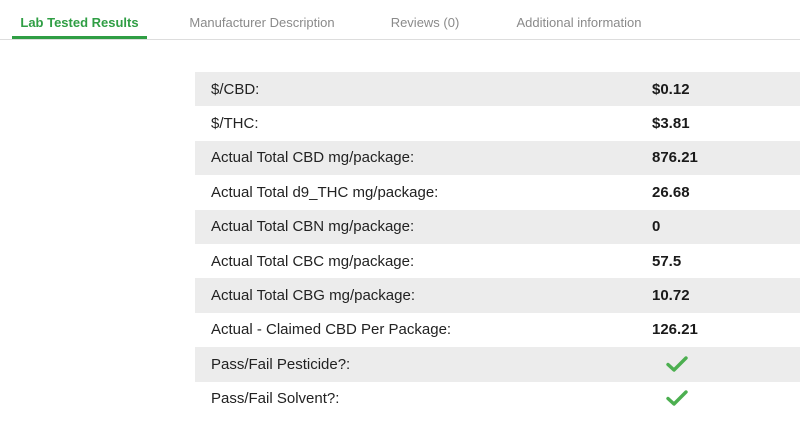 The image size is (800, 437). I want to click on row-value: 57.5, so click(667, 261).